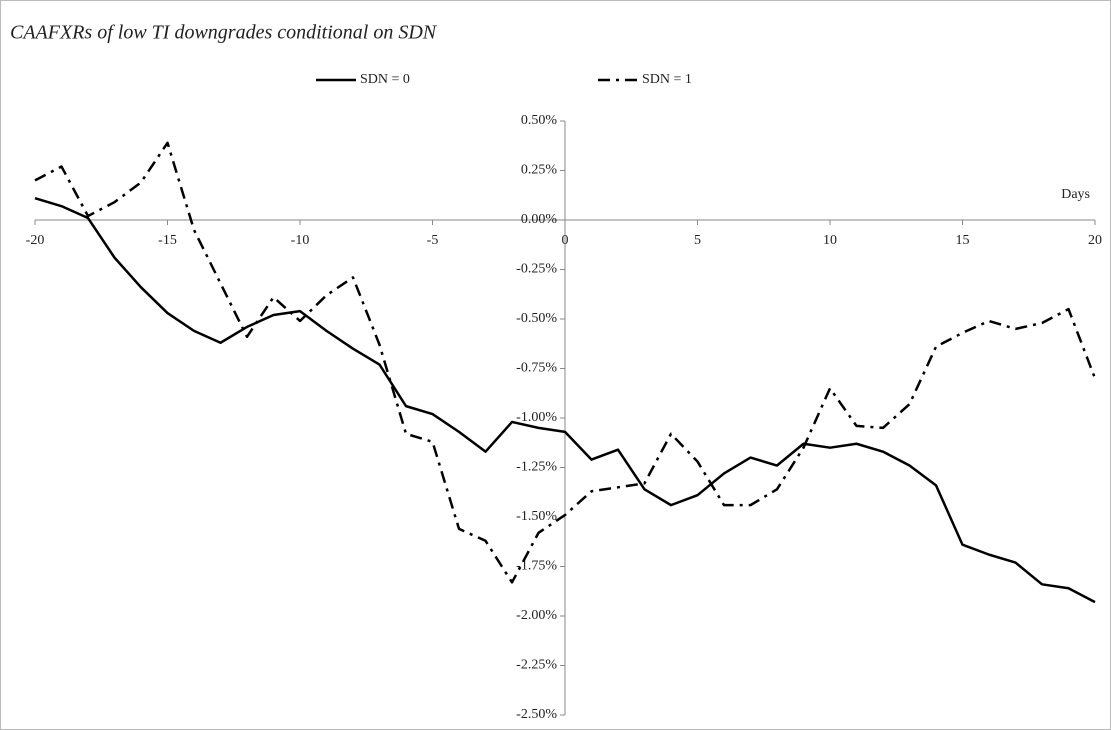 Image resolution: width=1111 pixels, height=730 pixels. What do you see at coordinates (536, 467) in the screenshot?
I see `y-tick-label: -1.25%` at bounding box center [536, 467].